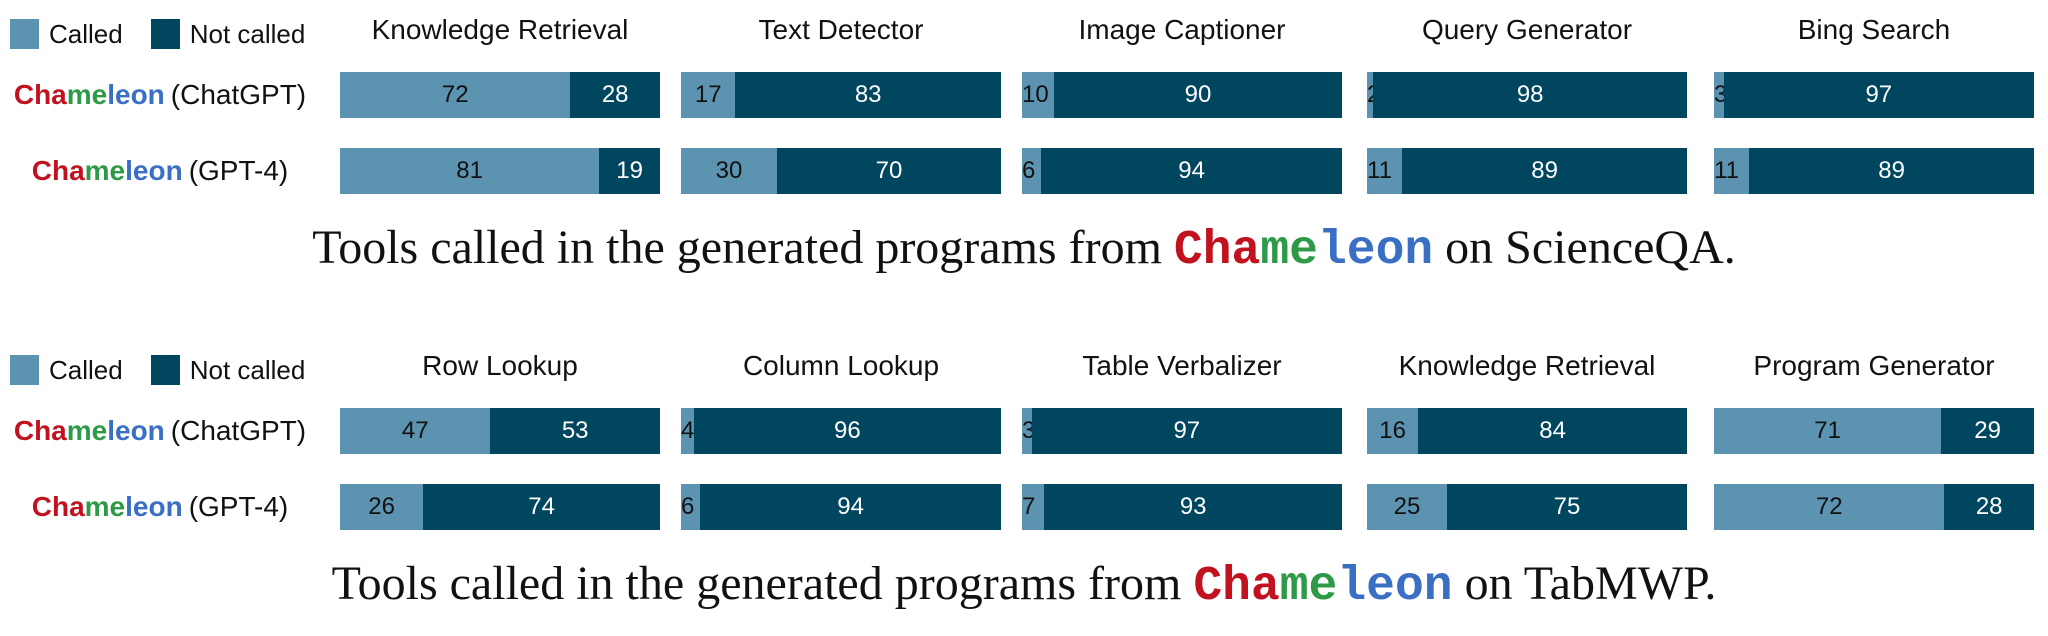 This screenshot has height=636, width=2048. I want to click on bar-segment-called: 71, so click(1828, 431).